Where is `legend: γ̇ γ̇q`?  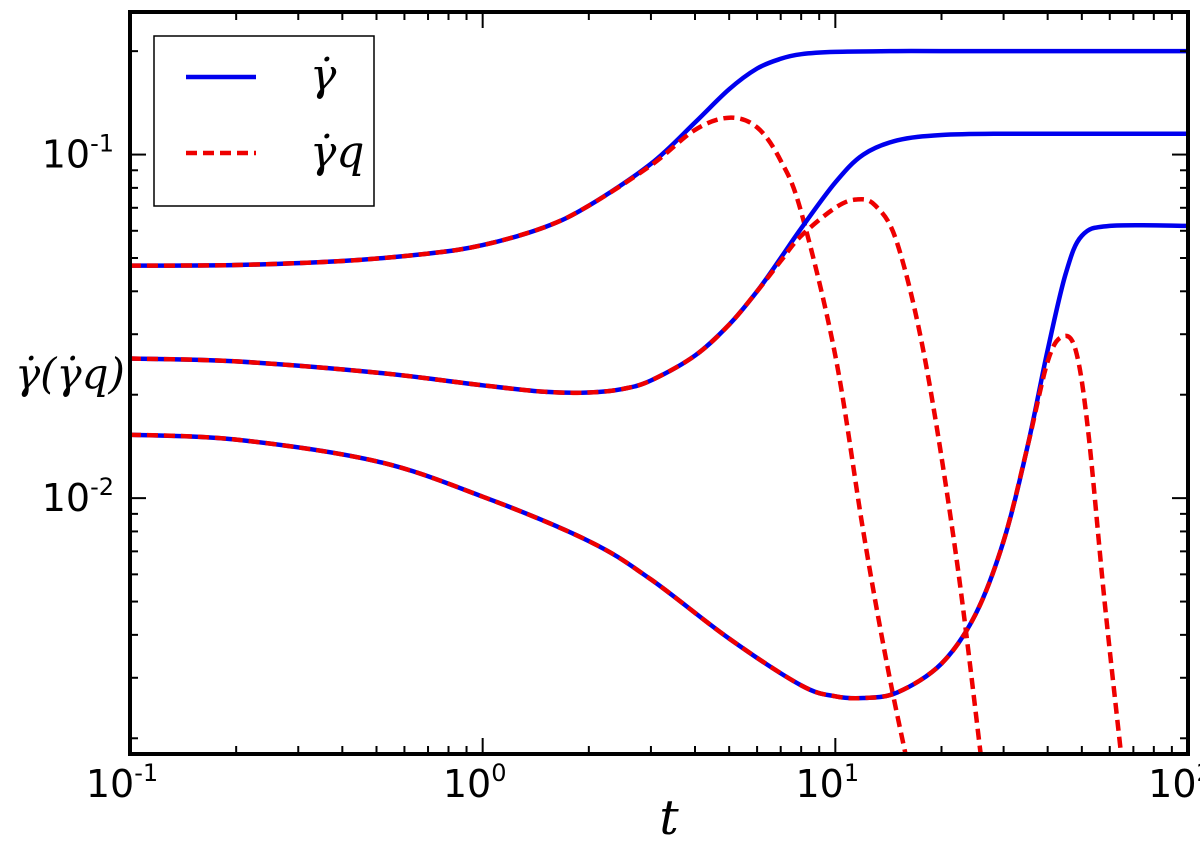
legend: γ̇ γ̇q is located at coordinates (264, 121).